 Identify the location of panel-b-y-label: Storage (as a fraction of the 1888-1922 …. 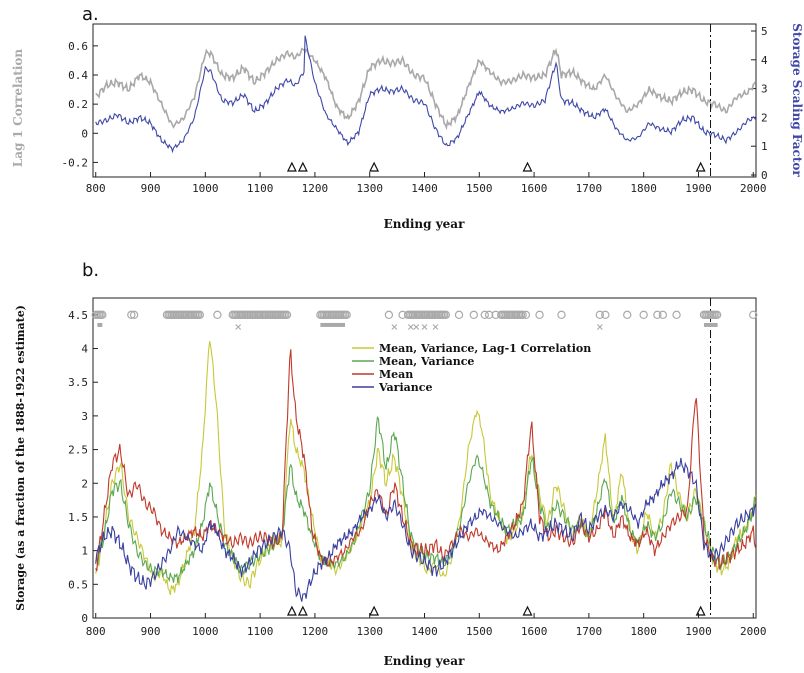
(20, 458).